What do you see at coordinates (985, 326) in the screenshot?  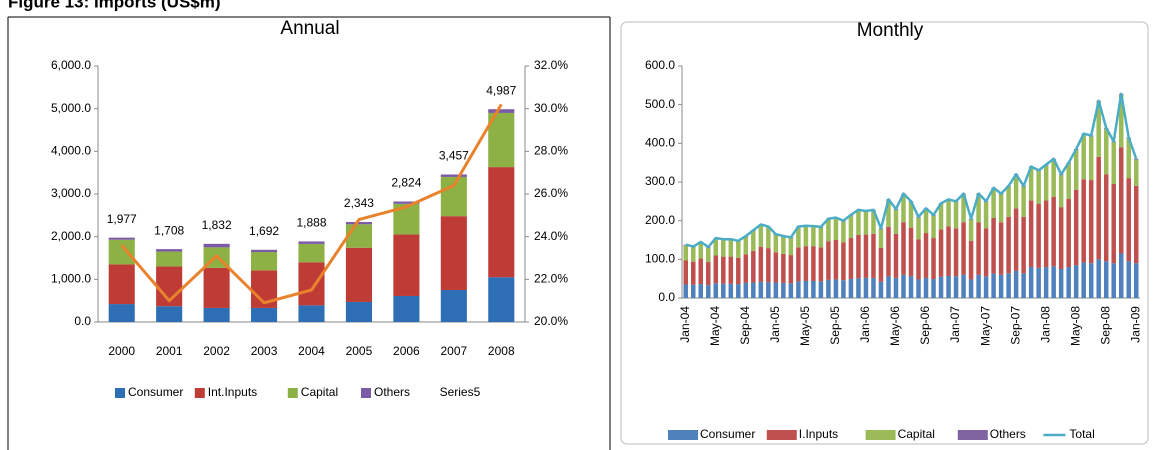 I see `x-tick-label: May-07` at bounding box center [985, 326].